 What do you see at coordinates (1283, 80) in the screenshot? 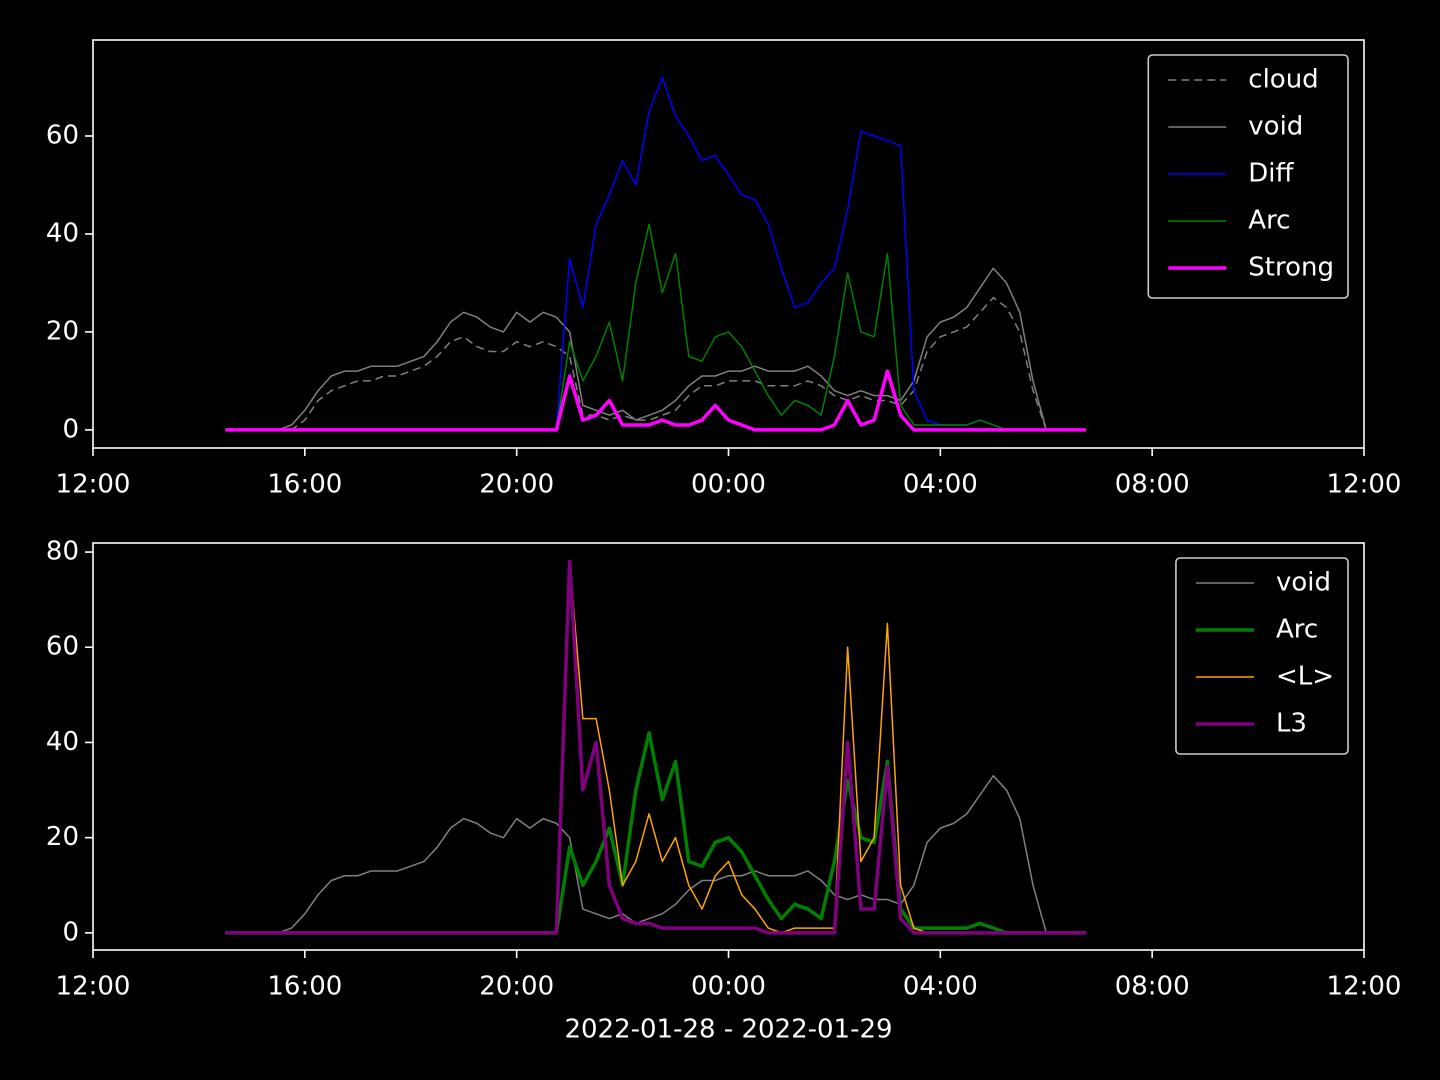
I see `legend-label: cloud` at bounding box center [1283, 80].